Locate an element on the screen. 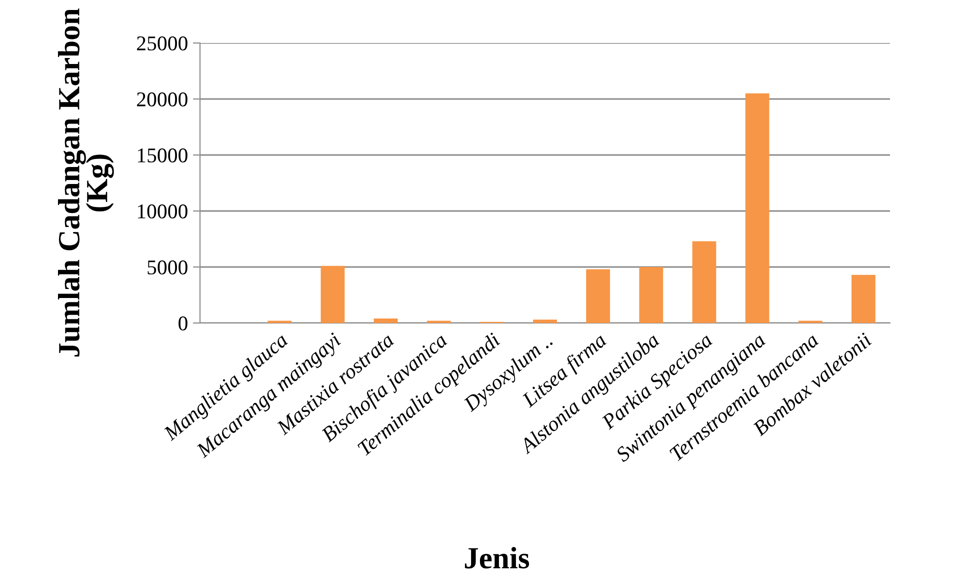 The image size is (959, 583). y-tick-label: 15000 is located at coordinates (163, 155).